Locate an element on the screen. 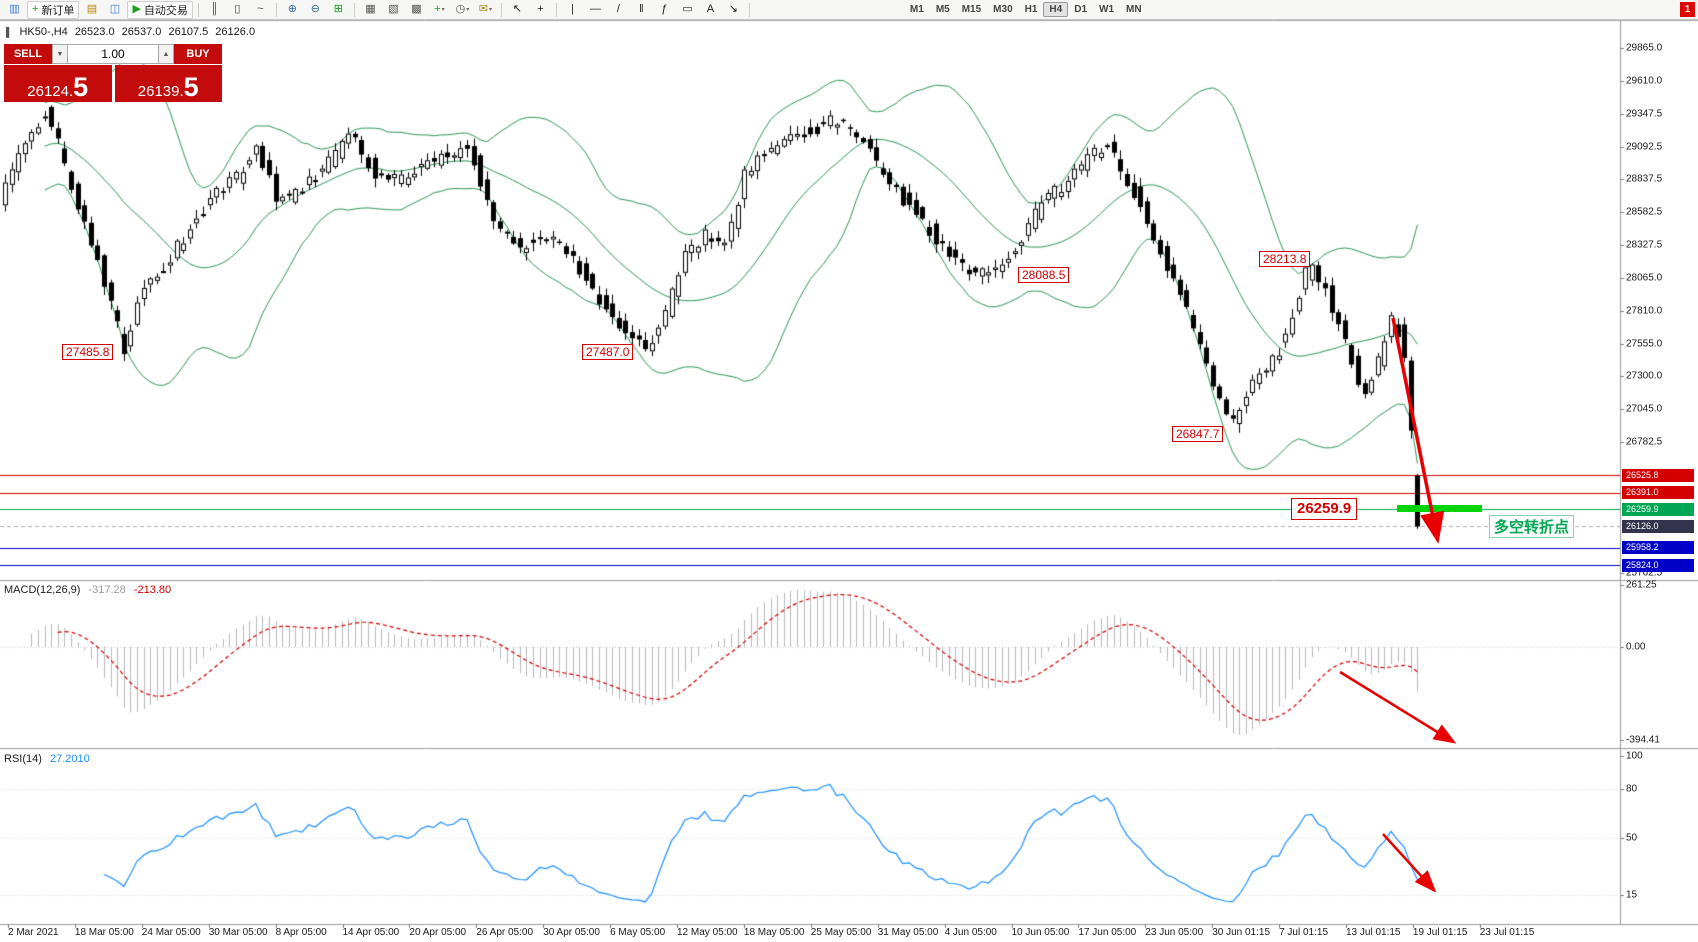 The image size is (1698, 942). arrow-tool-icon: ↘ is located at coordinates (733, 10).